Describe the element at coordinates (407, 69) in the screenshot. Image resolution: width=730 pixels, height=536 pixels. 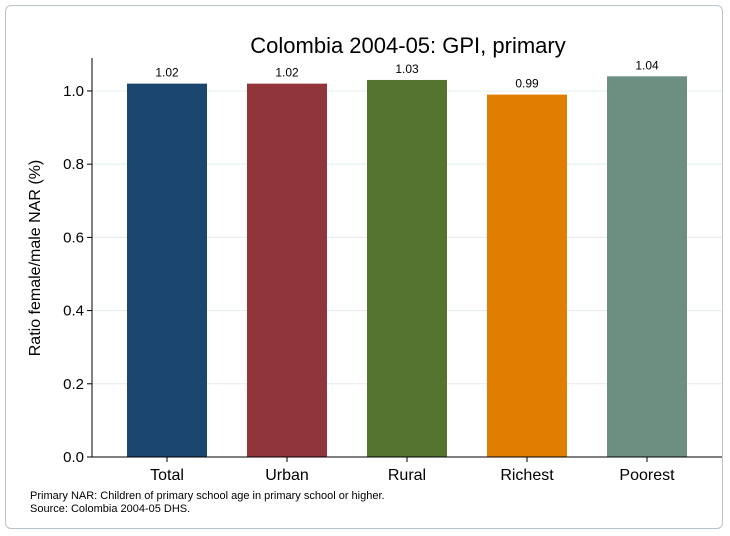
I see `data-label-rural: 1.03` at that location.